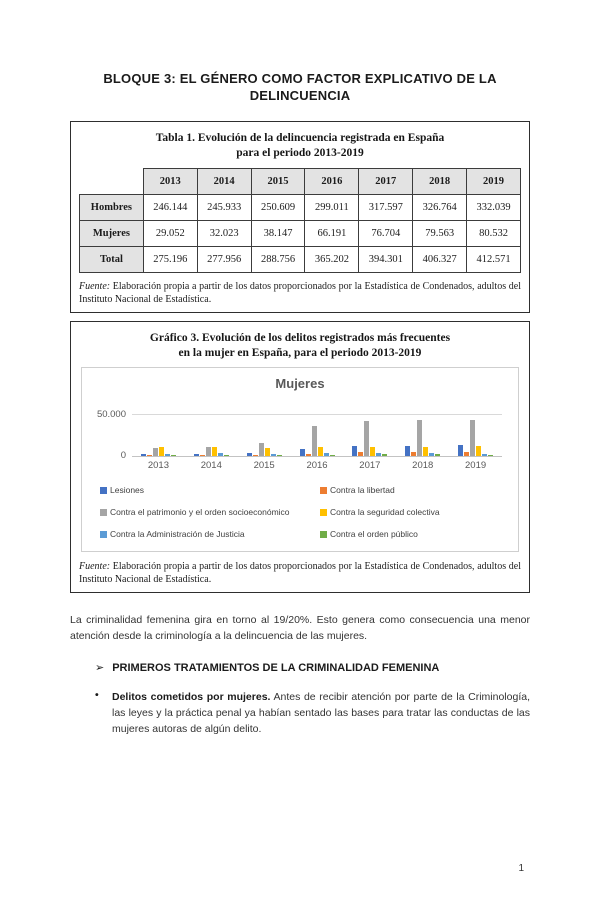 This screenshot has width=600, height=918. I want to click on x-label-2016: 2016, so click(317, 465).